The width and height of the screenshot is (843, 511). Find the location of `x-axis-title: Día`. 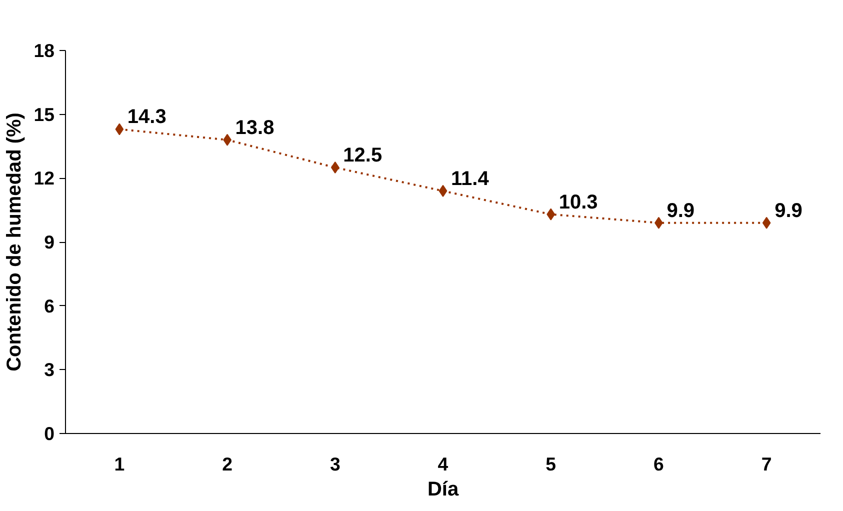

x-axis-title: Día is located at coordinates (443, 489).